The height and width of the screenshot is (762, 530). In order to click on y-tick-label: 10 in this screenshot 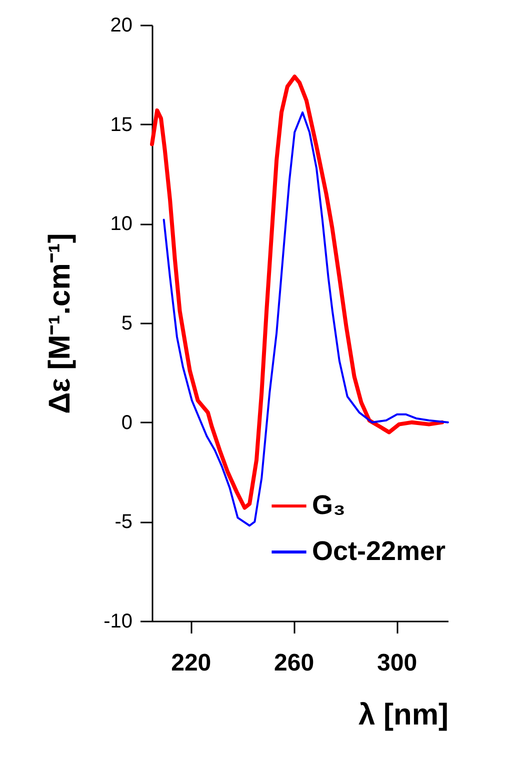, I will do `click(121, 224)`.